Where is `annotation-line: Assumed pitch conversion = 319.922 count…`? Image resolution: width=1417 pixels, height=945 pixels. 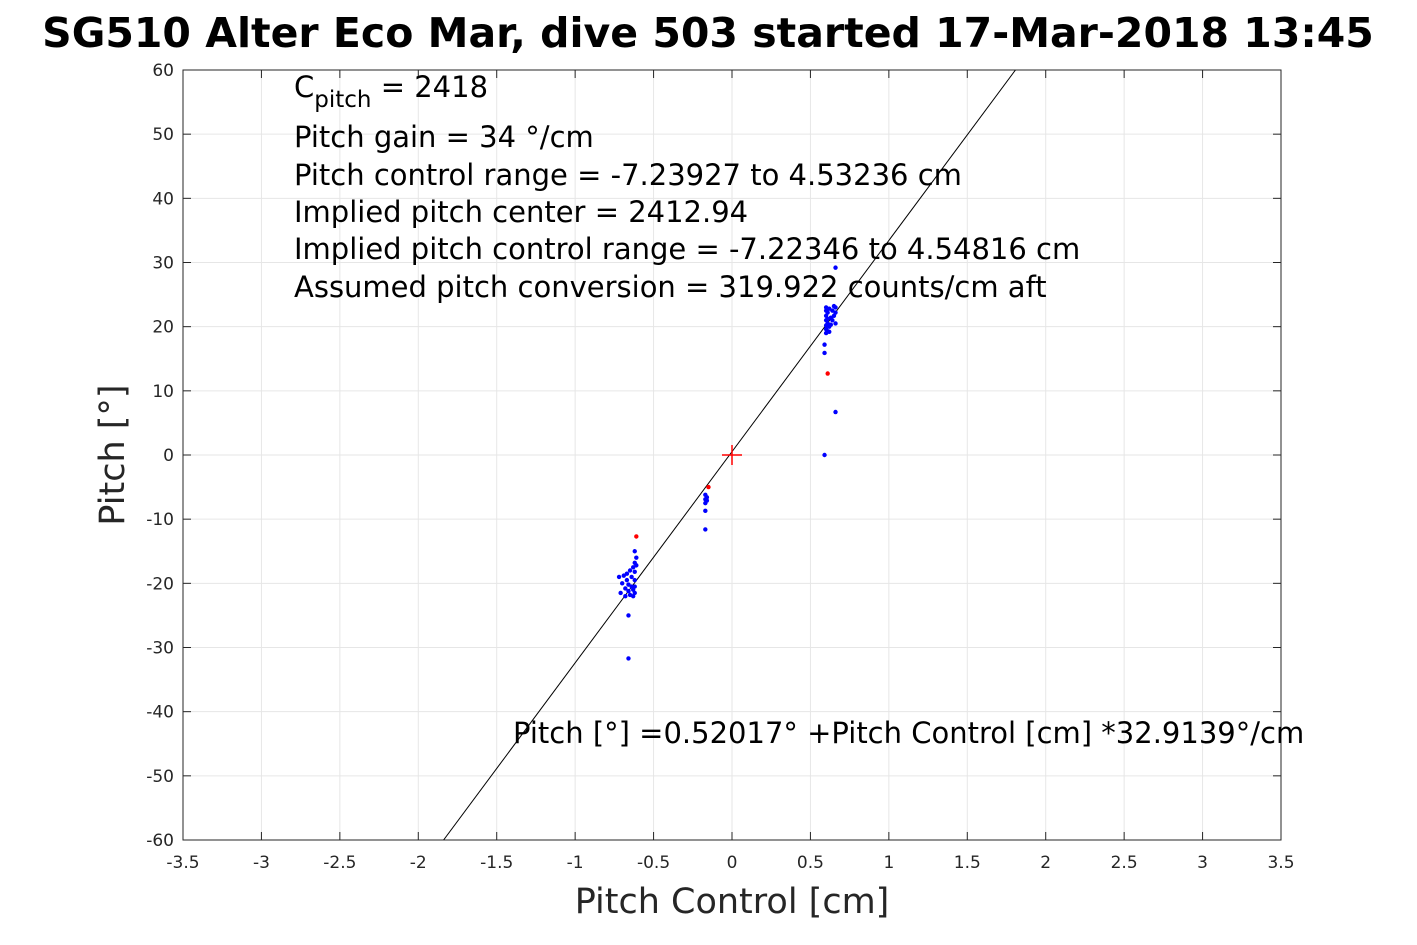
annotation-line: Assumed pitch conversion = 319.922 count… is located at coordinates (670, 287).